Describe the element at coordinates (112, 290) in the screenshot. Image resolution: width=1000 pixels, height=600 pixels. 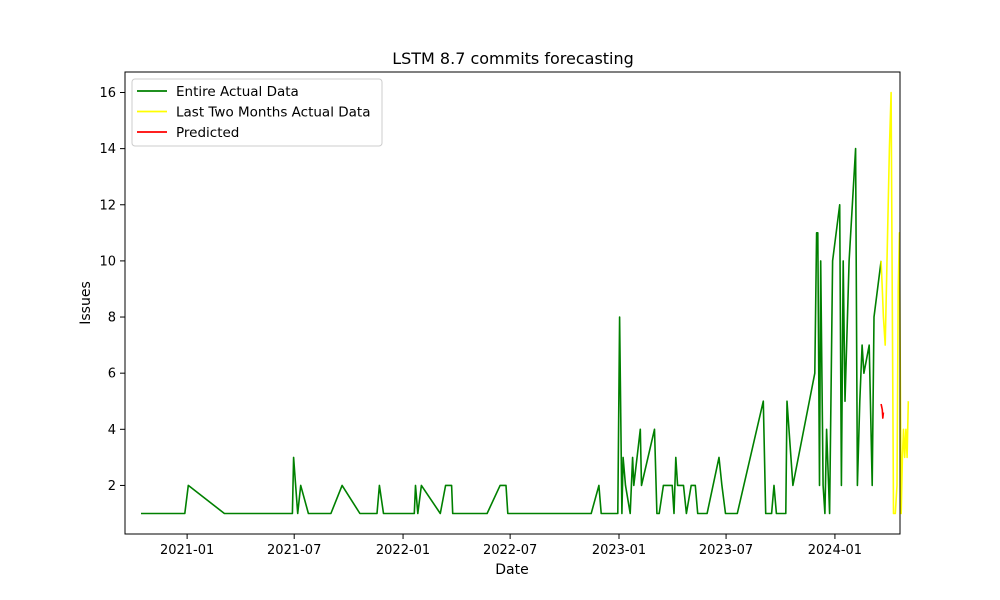
I see `y-axis: 2 4 6 8 10 12 14 16` at that location.